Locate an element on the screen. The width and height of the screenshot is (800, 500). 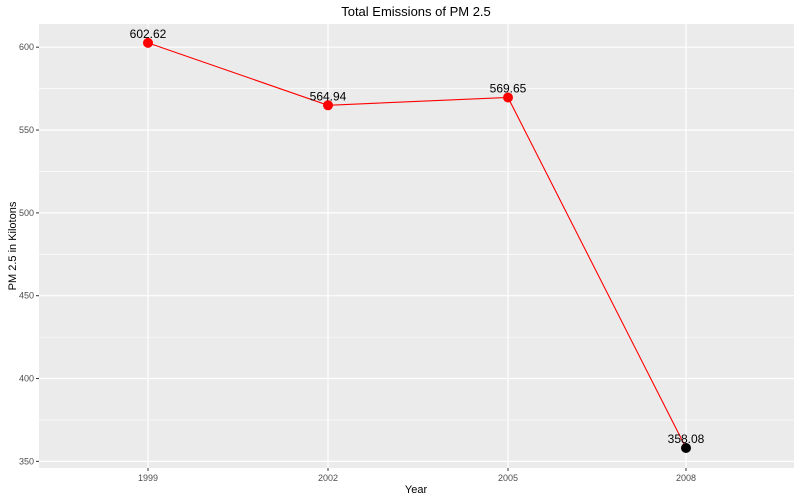
x-axis-title: Year is located at coordinates (416, 490).